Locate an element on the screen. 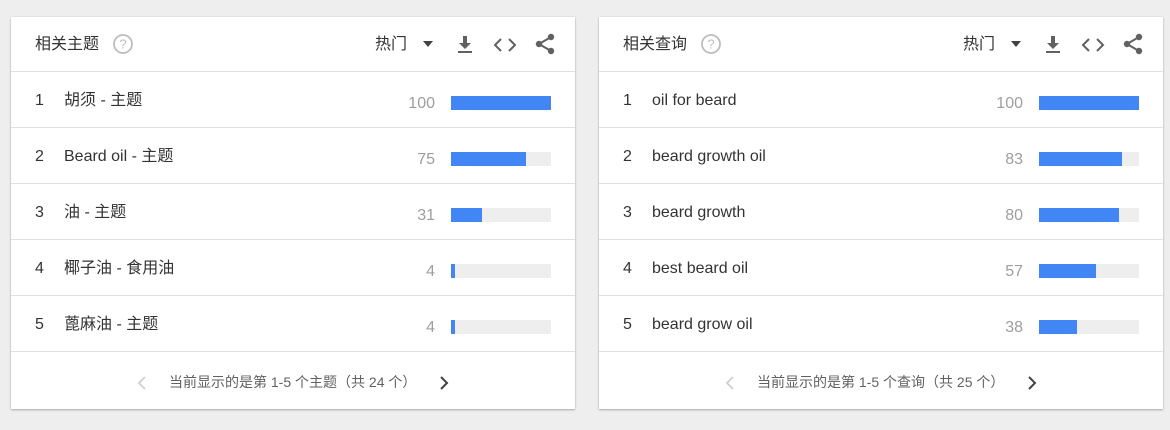 This screenshot has height=430, width=1170. list-item: 3 油 - 主题 31 is located at coordinates (293, 212).